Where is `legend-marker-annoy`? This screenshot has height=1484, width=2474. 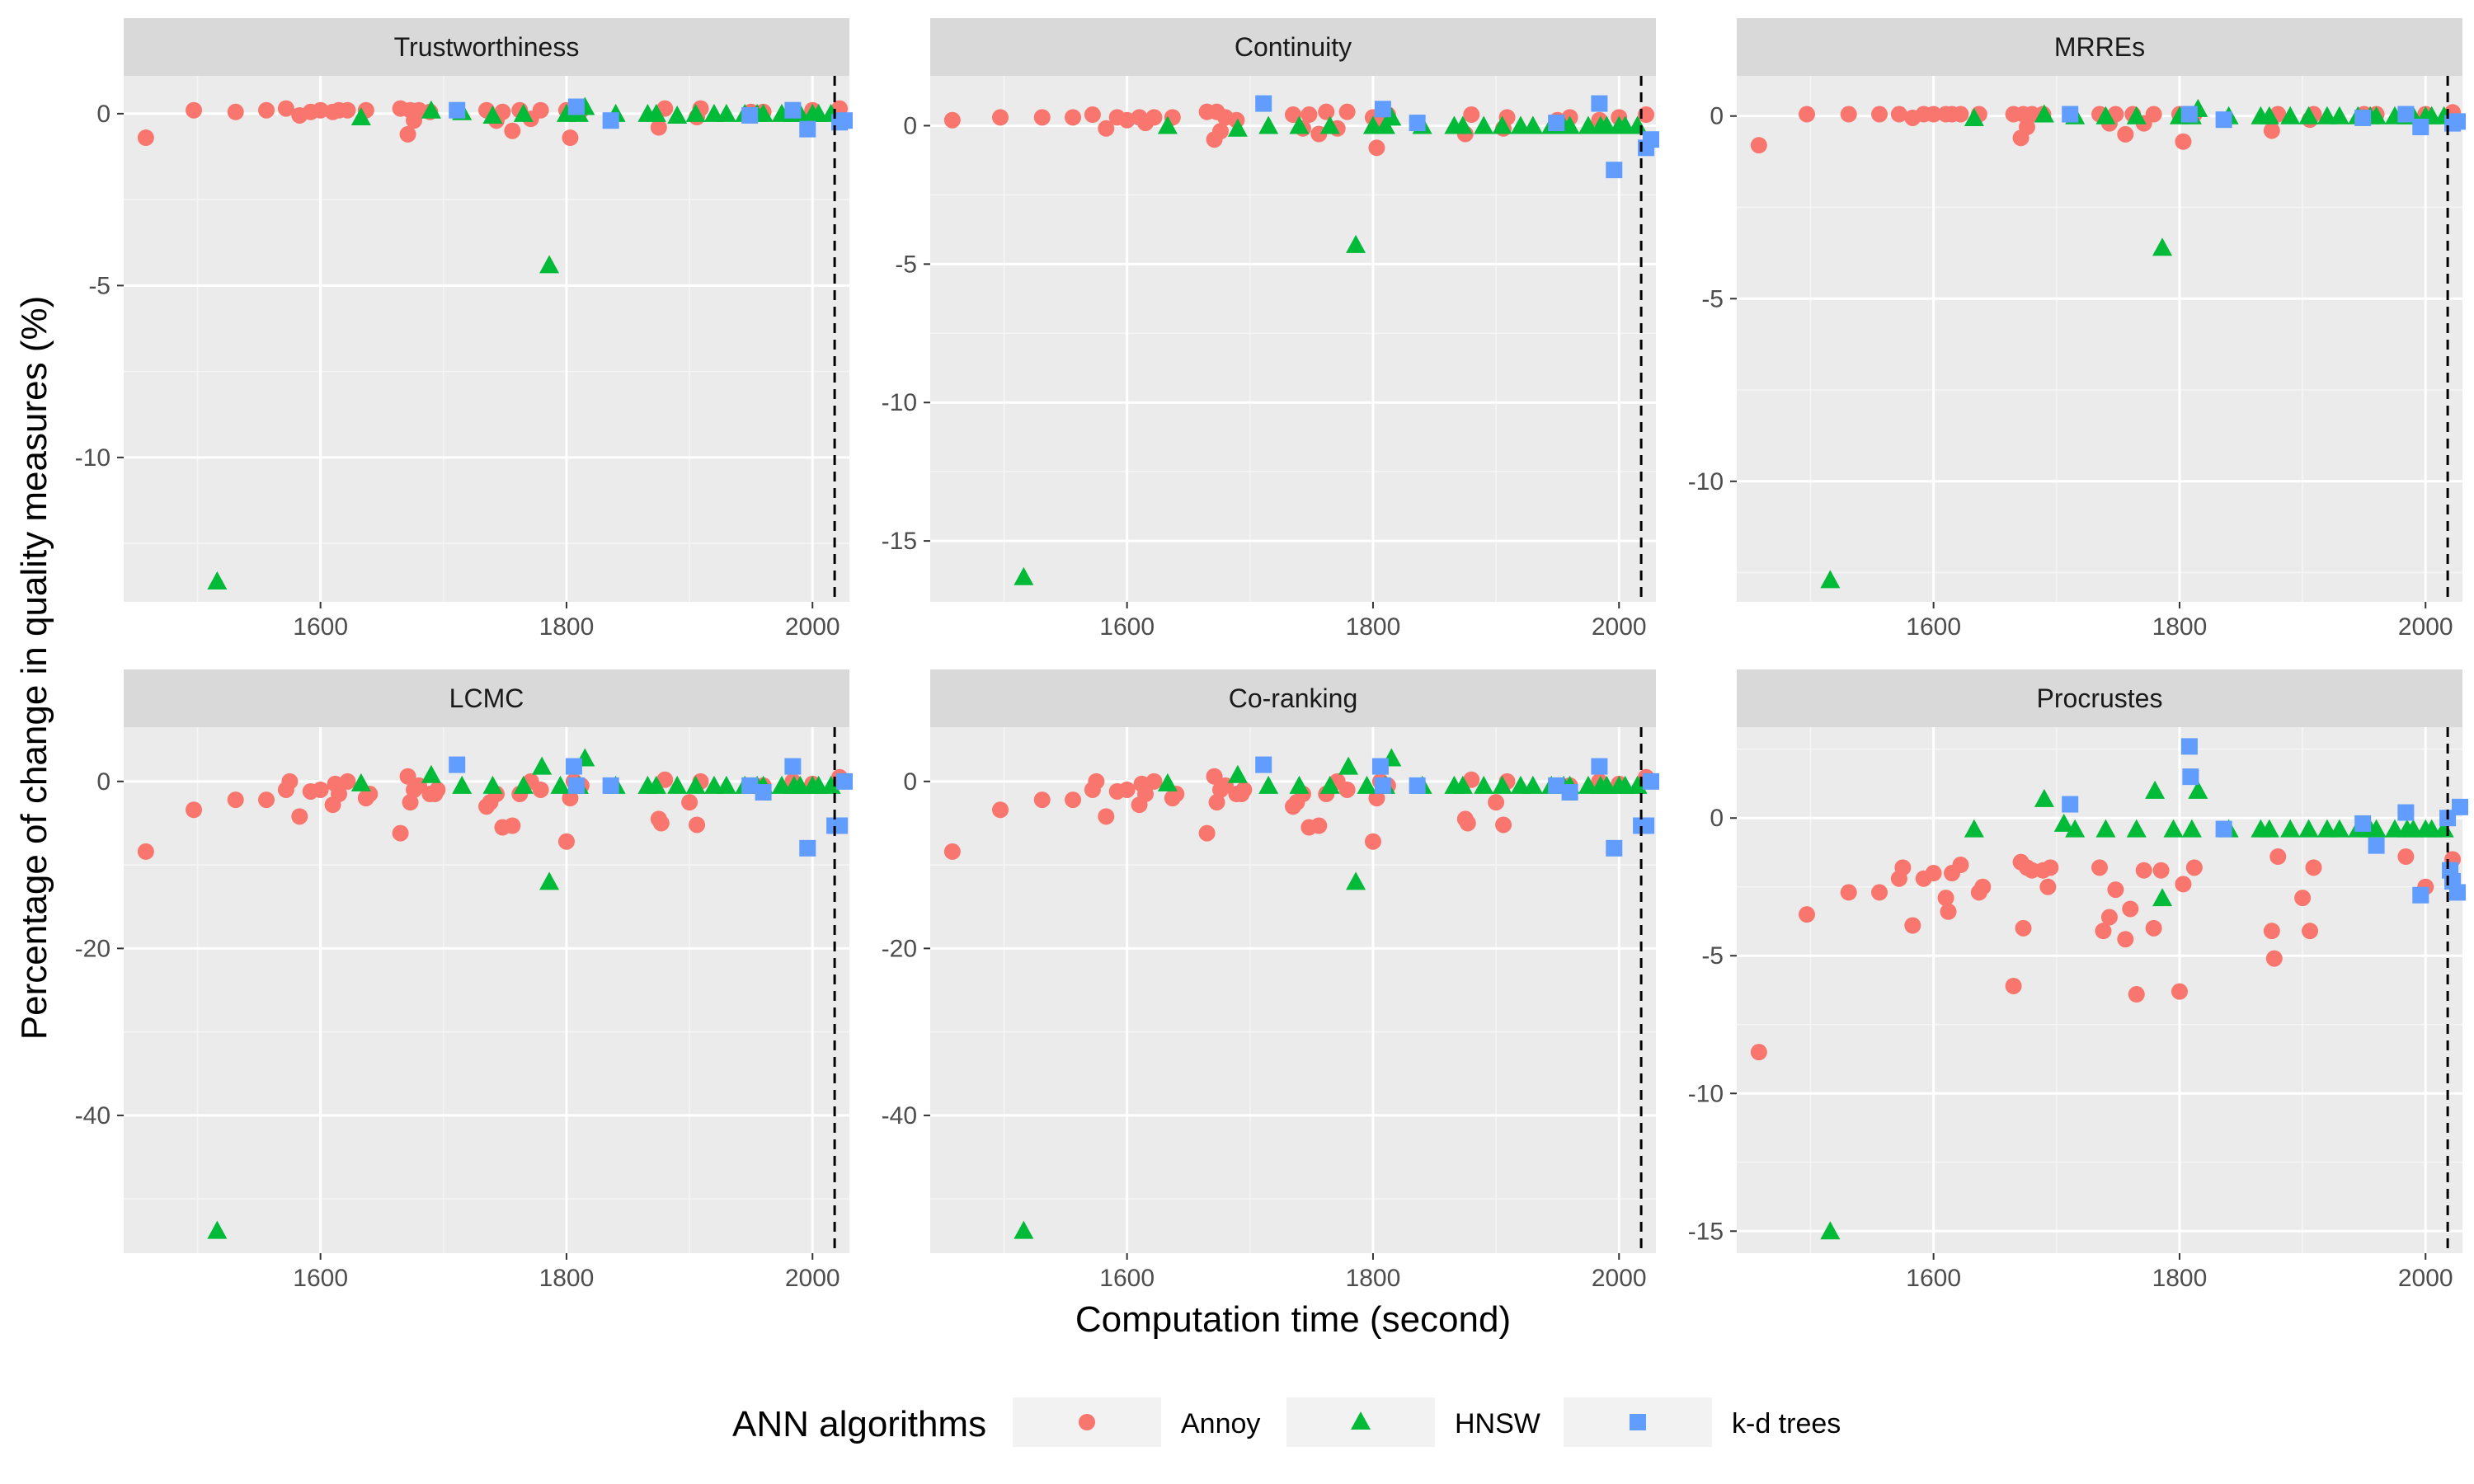 legend-marker-annoy is located at coordinates (1087, 1422).